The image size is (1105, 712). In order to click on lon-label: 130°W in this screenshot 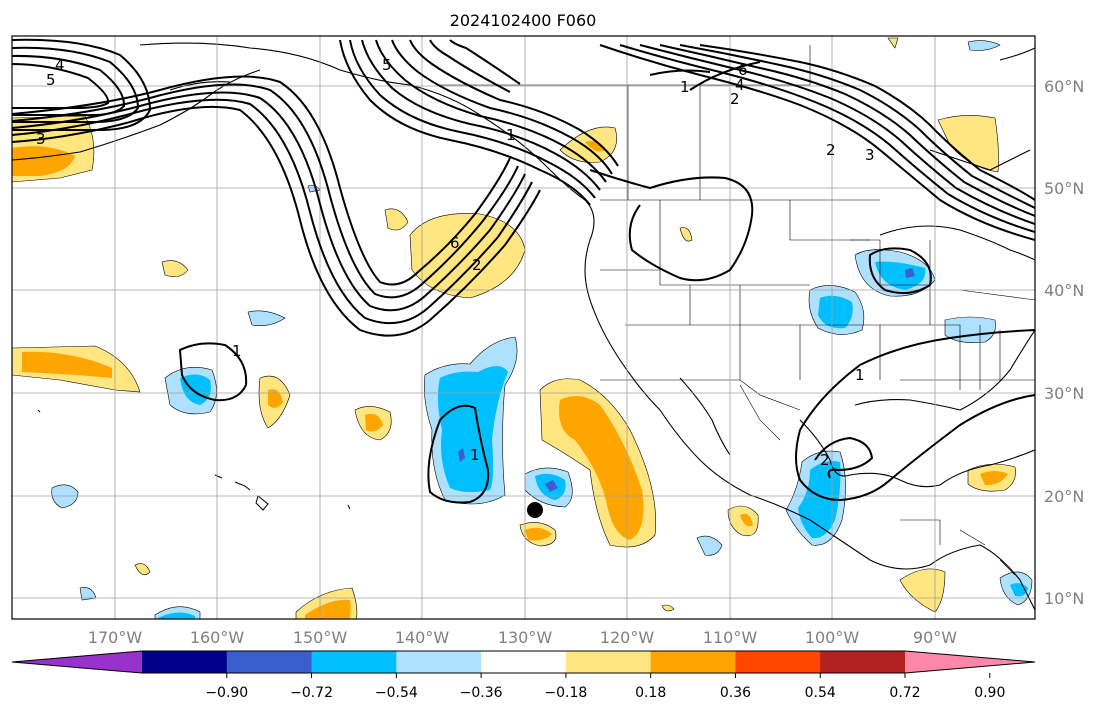, I will do `click(525, 637)`.